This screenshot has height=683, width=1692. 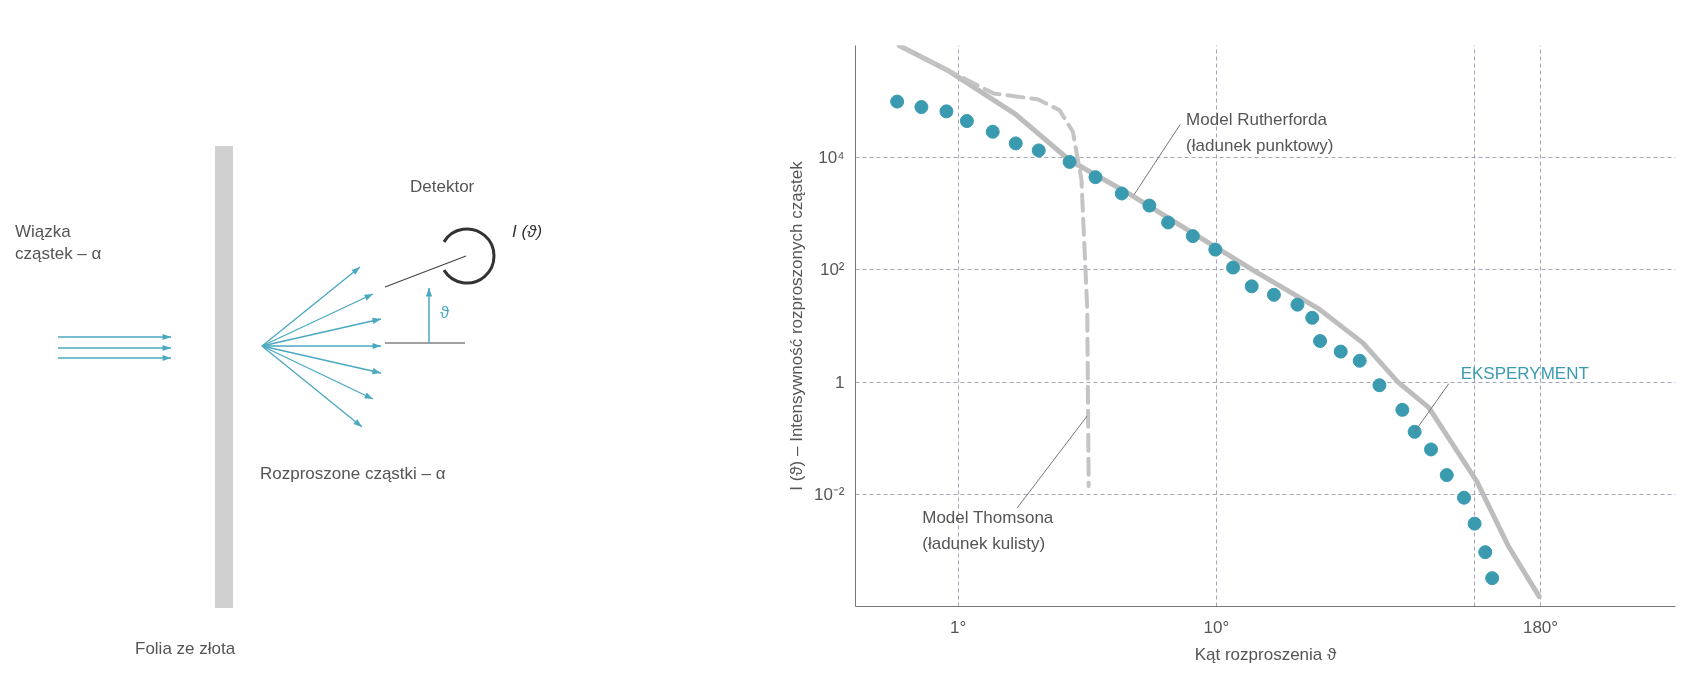 What do you see at coordinates (527, 231) in the screenshot?
I see `text: I (ϑ)` at bounding box center [527, 231].